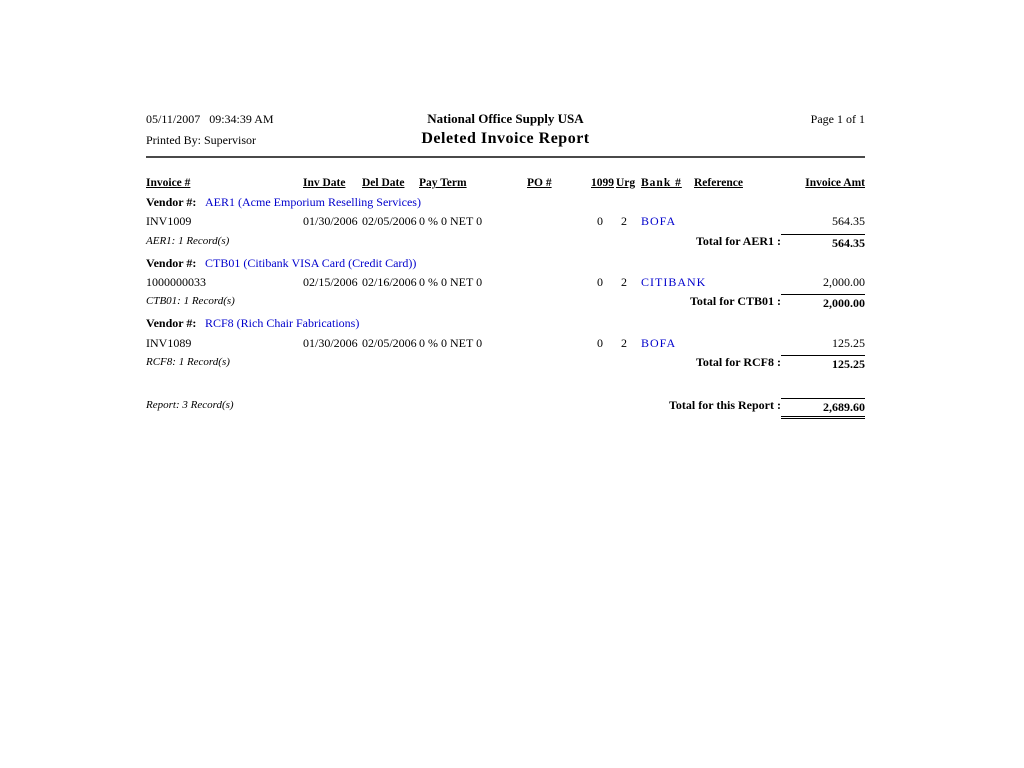 The height and width of the screenshot is (768, 1024). Describe the element at coordinates (505, 157) in the screenshot. I see `header-divider` at that location.